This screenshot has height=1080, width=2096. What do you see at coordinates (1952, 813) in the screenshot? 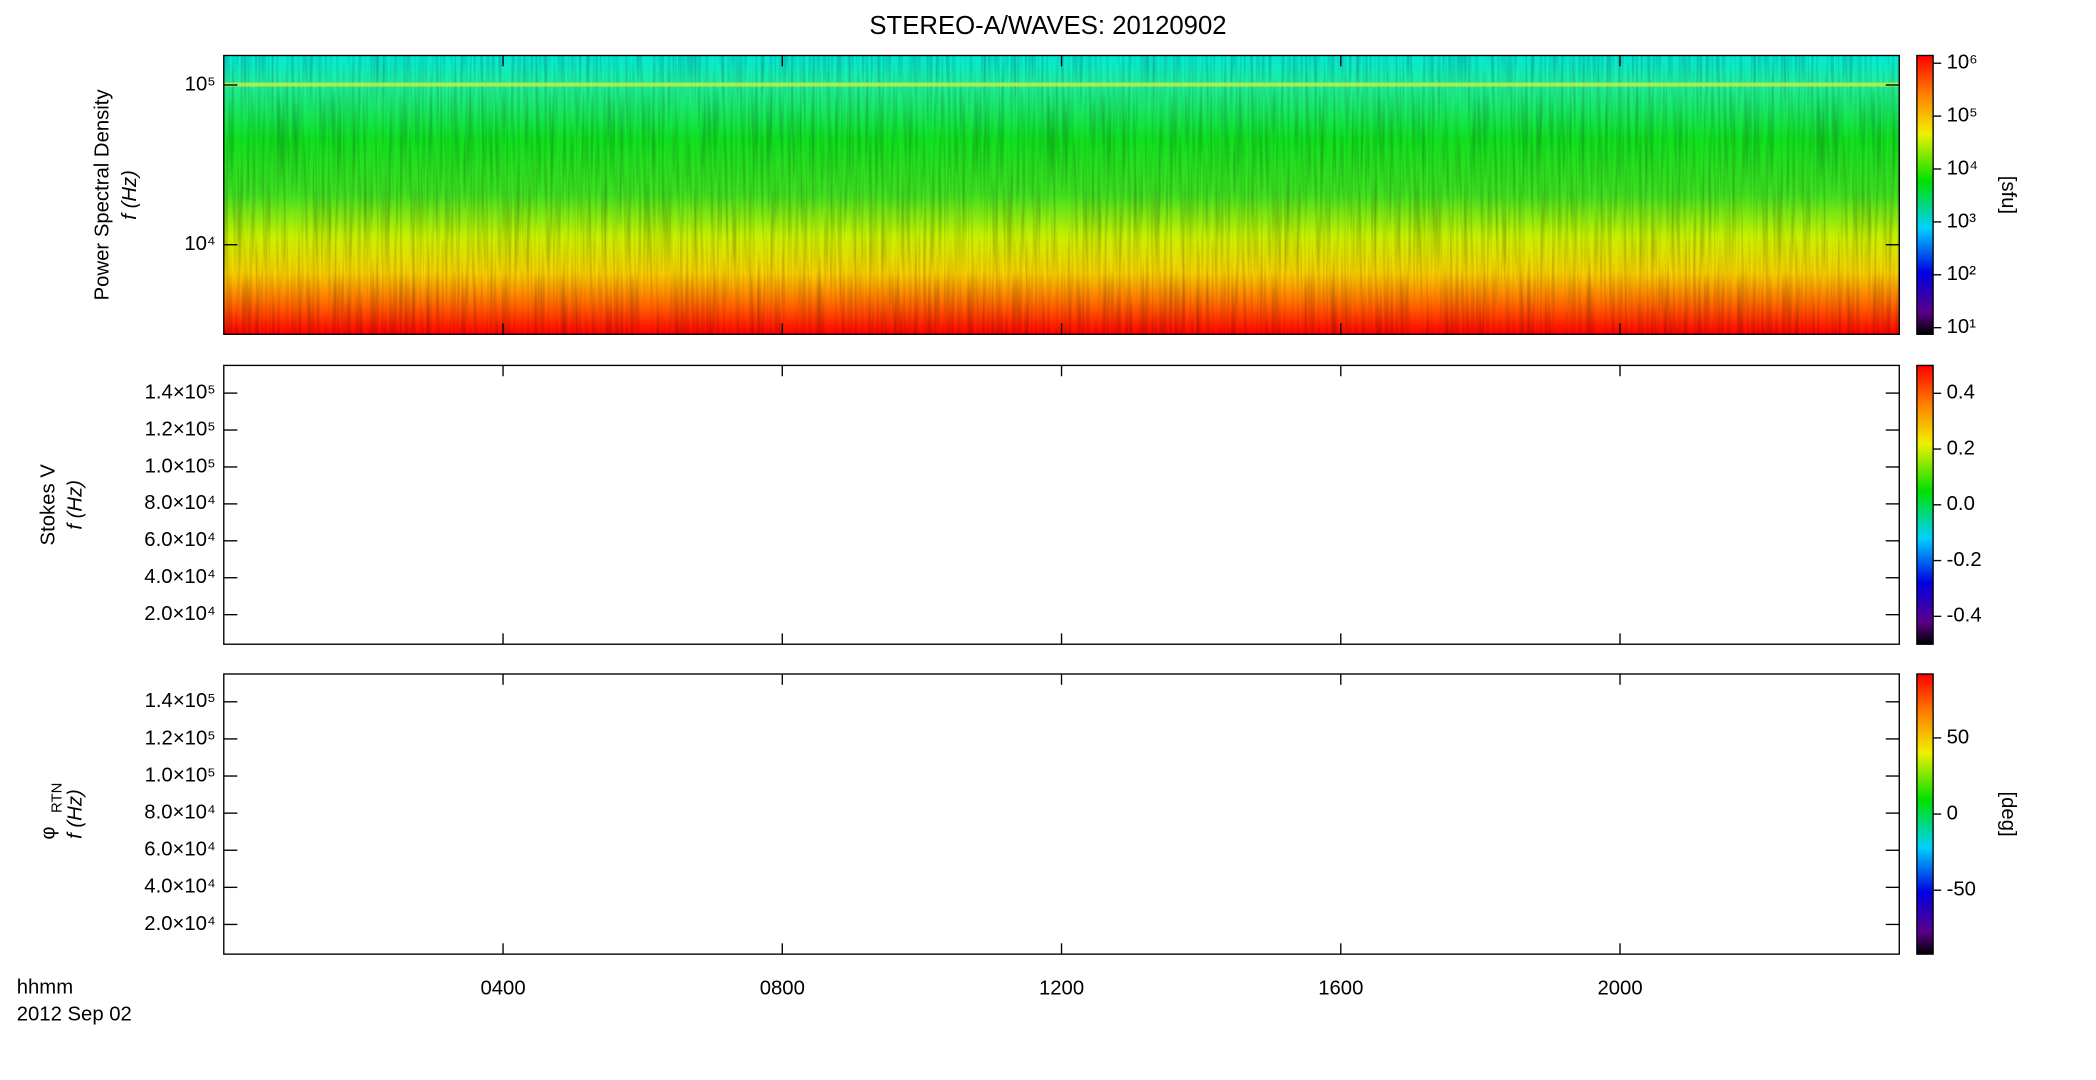
I see `colorbar-tick-label: 0` at bounding box center [1952, 813].